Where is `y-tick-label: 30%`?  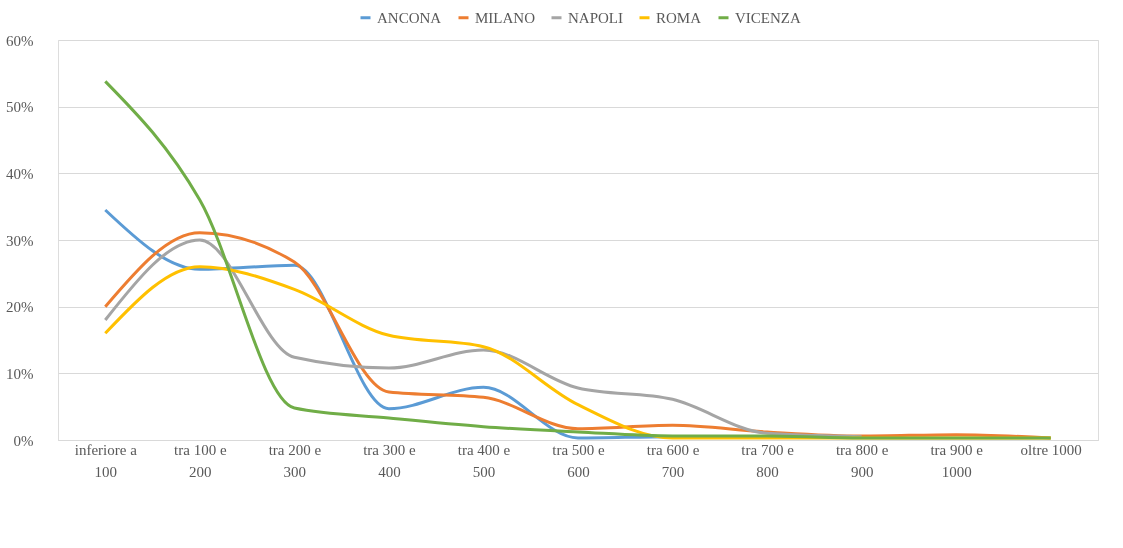
y-tick-label: 30% is located at coordinates (20, 240).